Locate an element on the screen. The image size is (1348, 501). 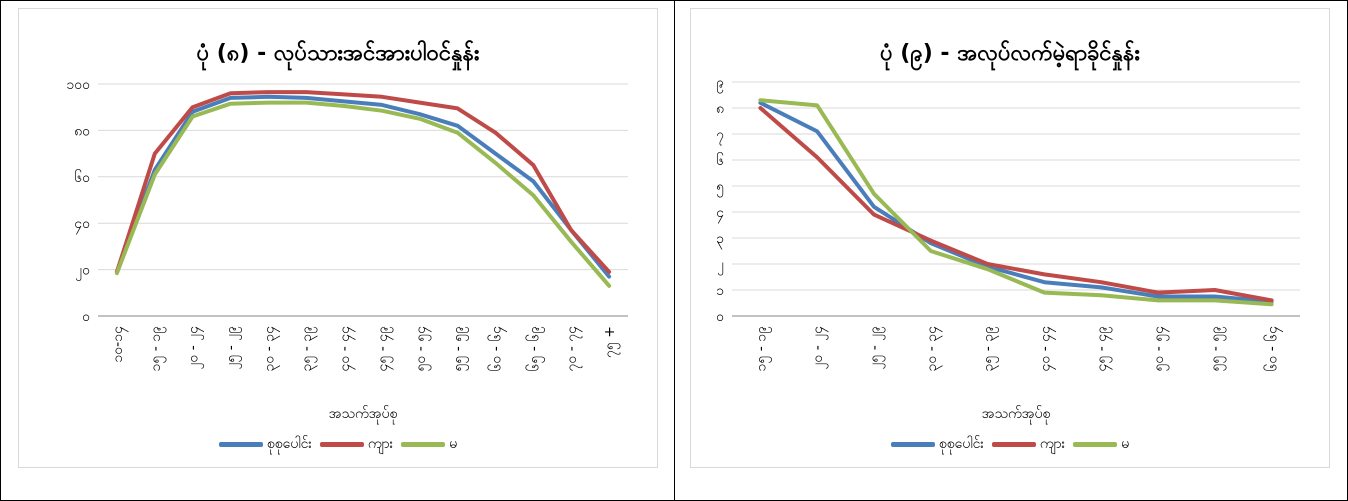
y-tick-label: ၂၀ is located at coordinates (82, 272).